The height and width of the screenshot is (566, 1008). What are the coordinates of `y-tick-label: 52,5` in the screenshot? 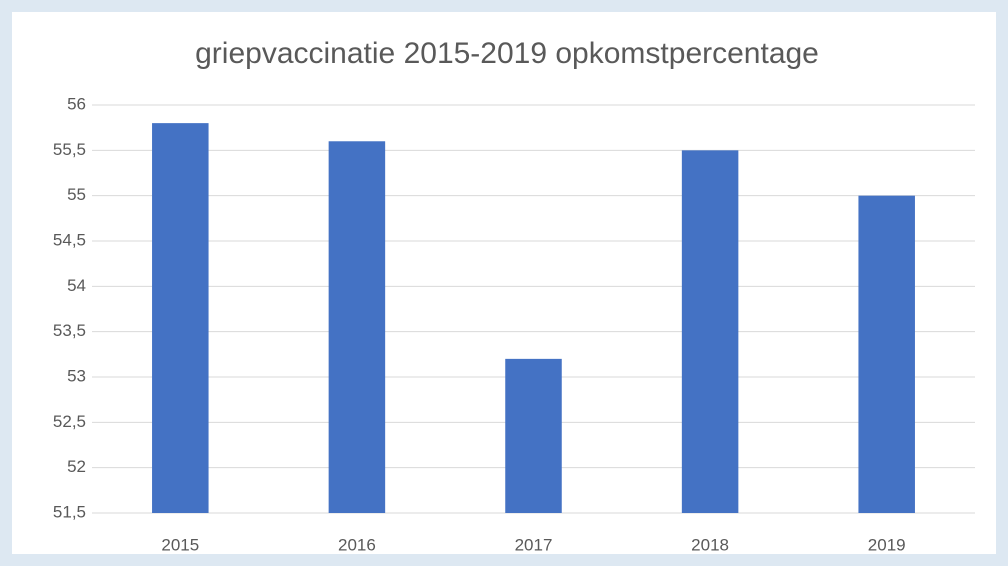 It's located at (69, 421).